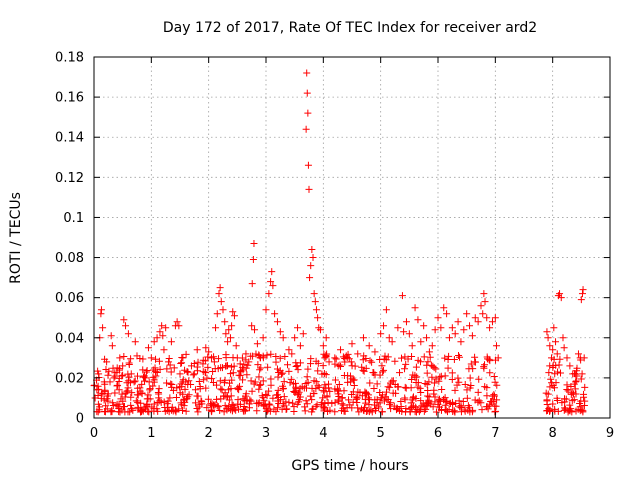 The width and height of the screenshot is (640, 480). Describe the element at coordinates (69, 239) in the screenshot. I see `y-tick-labels: 0 0.02 0.04 0.06 0.08 0.1 0.12 0.14 0.16 0.18` at that location.